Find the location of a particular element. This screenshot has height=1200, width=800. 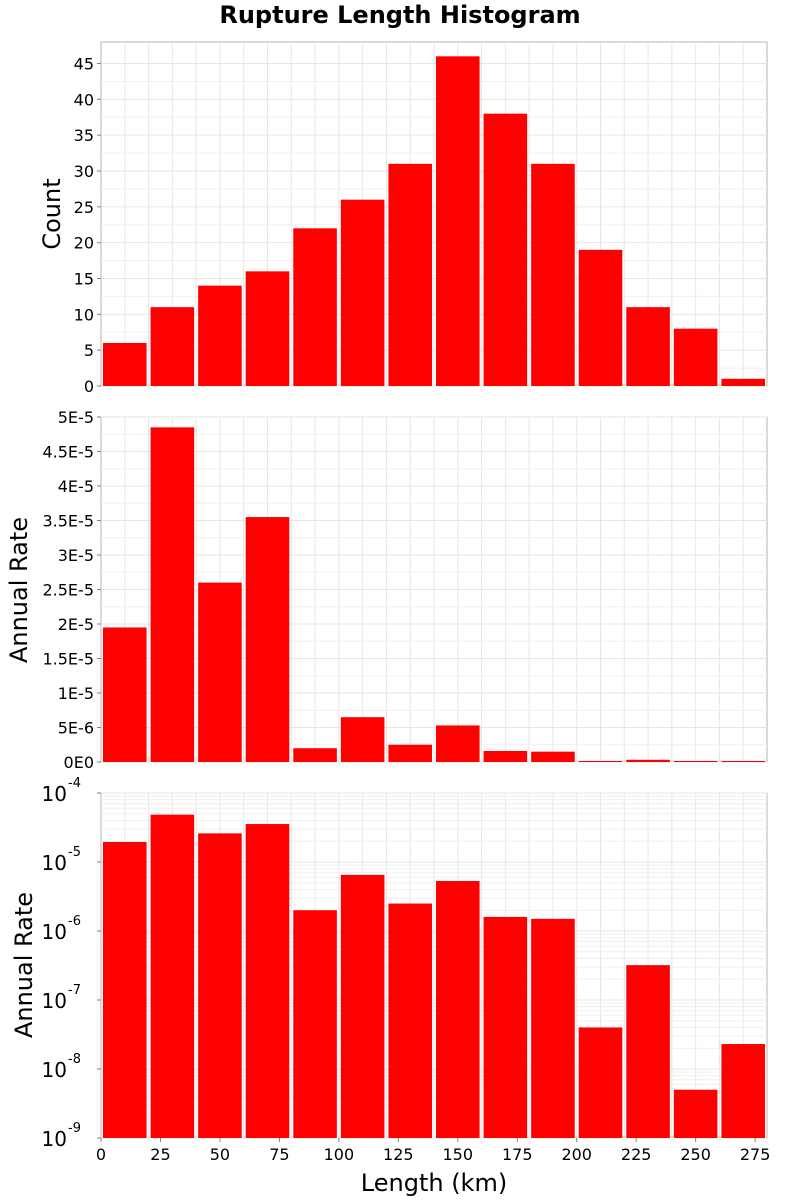

rate-log-ytick-exponent: -4 is located at coordinates (74, 783).